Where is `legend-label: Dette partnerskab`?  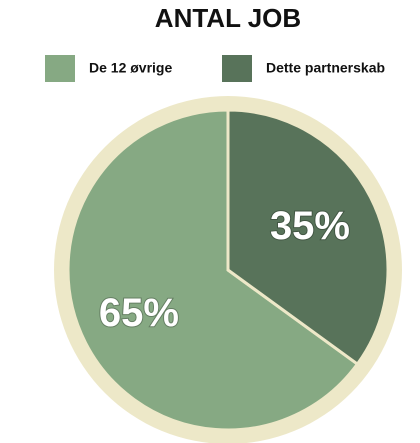 legend-label: Dette partnerskab is located at coordinates (325, 68).